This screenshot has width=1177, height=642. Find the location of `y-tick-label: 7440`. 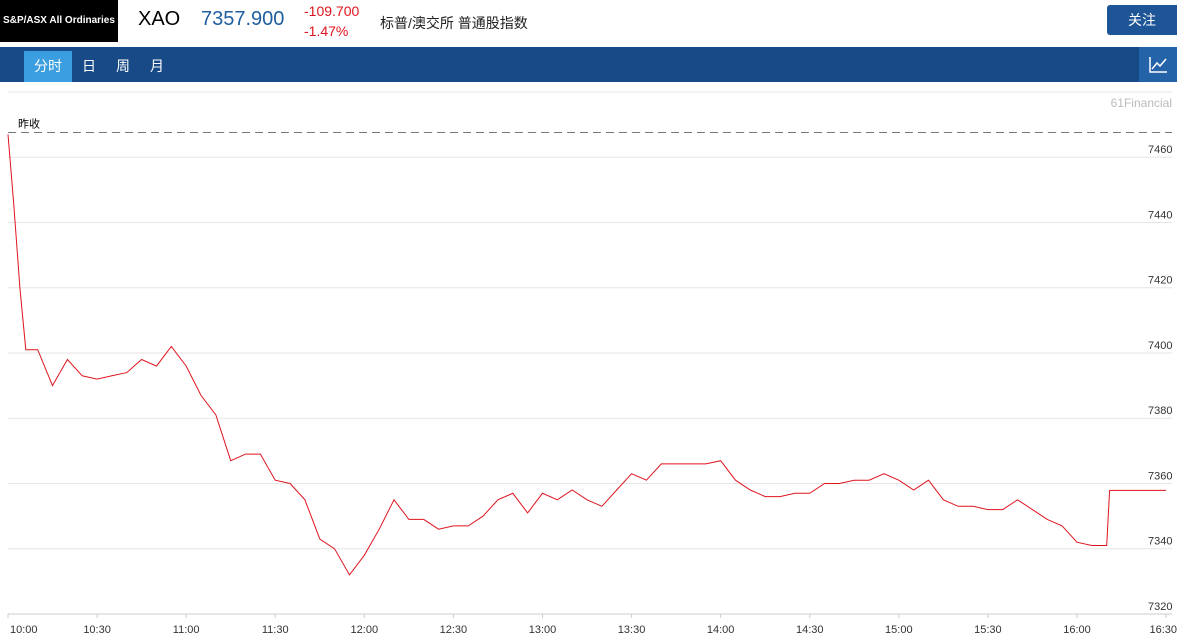

y-tick-label: 7440 is located at coordinates (1160, 215).